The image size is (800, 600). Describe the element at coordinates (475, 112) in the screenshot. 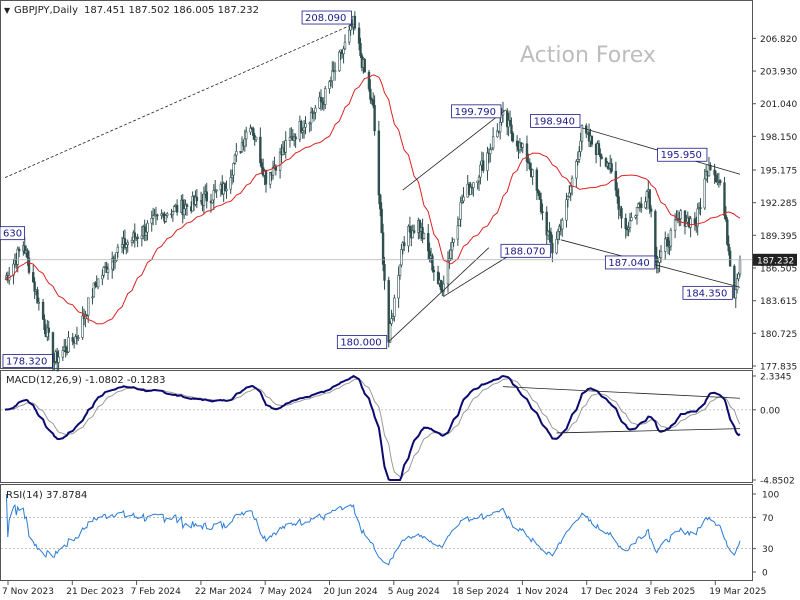

I see `svg-text: 199.790` at that location.